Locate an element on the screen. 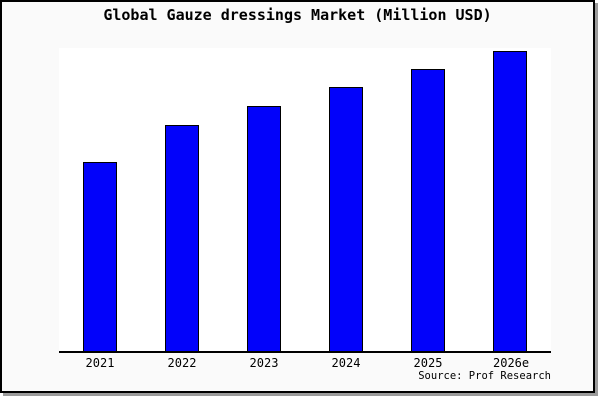 This screenshot has width=600, height=400. bar-2026e is located at coordinates (510, 201).